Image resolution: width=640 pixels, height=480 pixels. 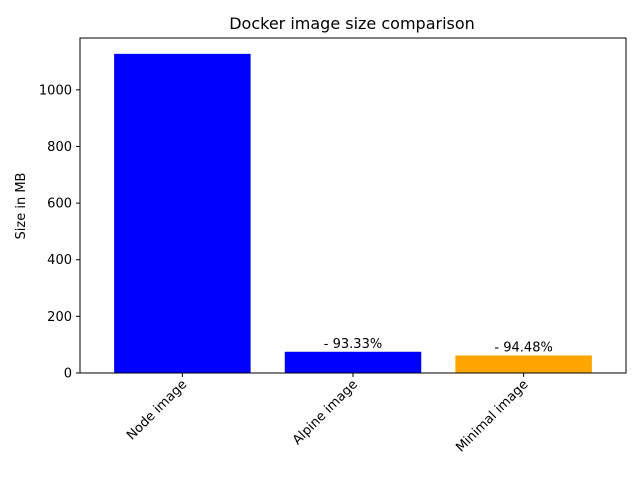 I want to click on bar-node-image, so click(x=182, y=213).